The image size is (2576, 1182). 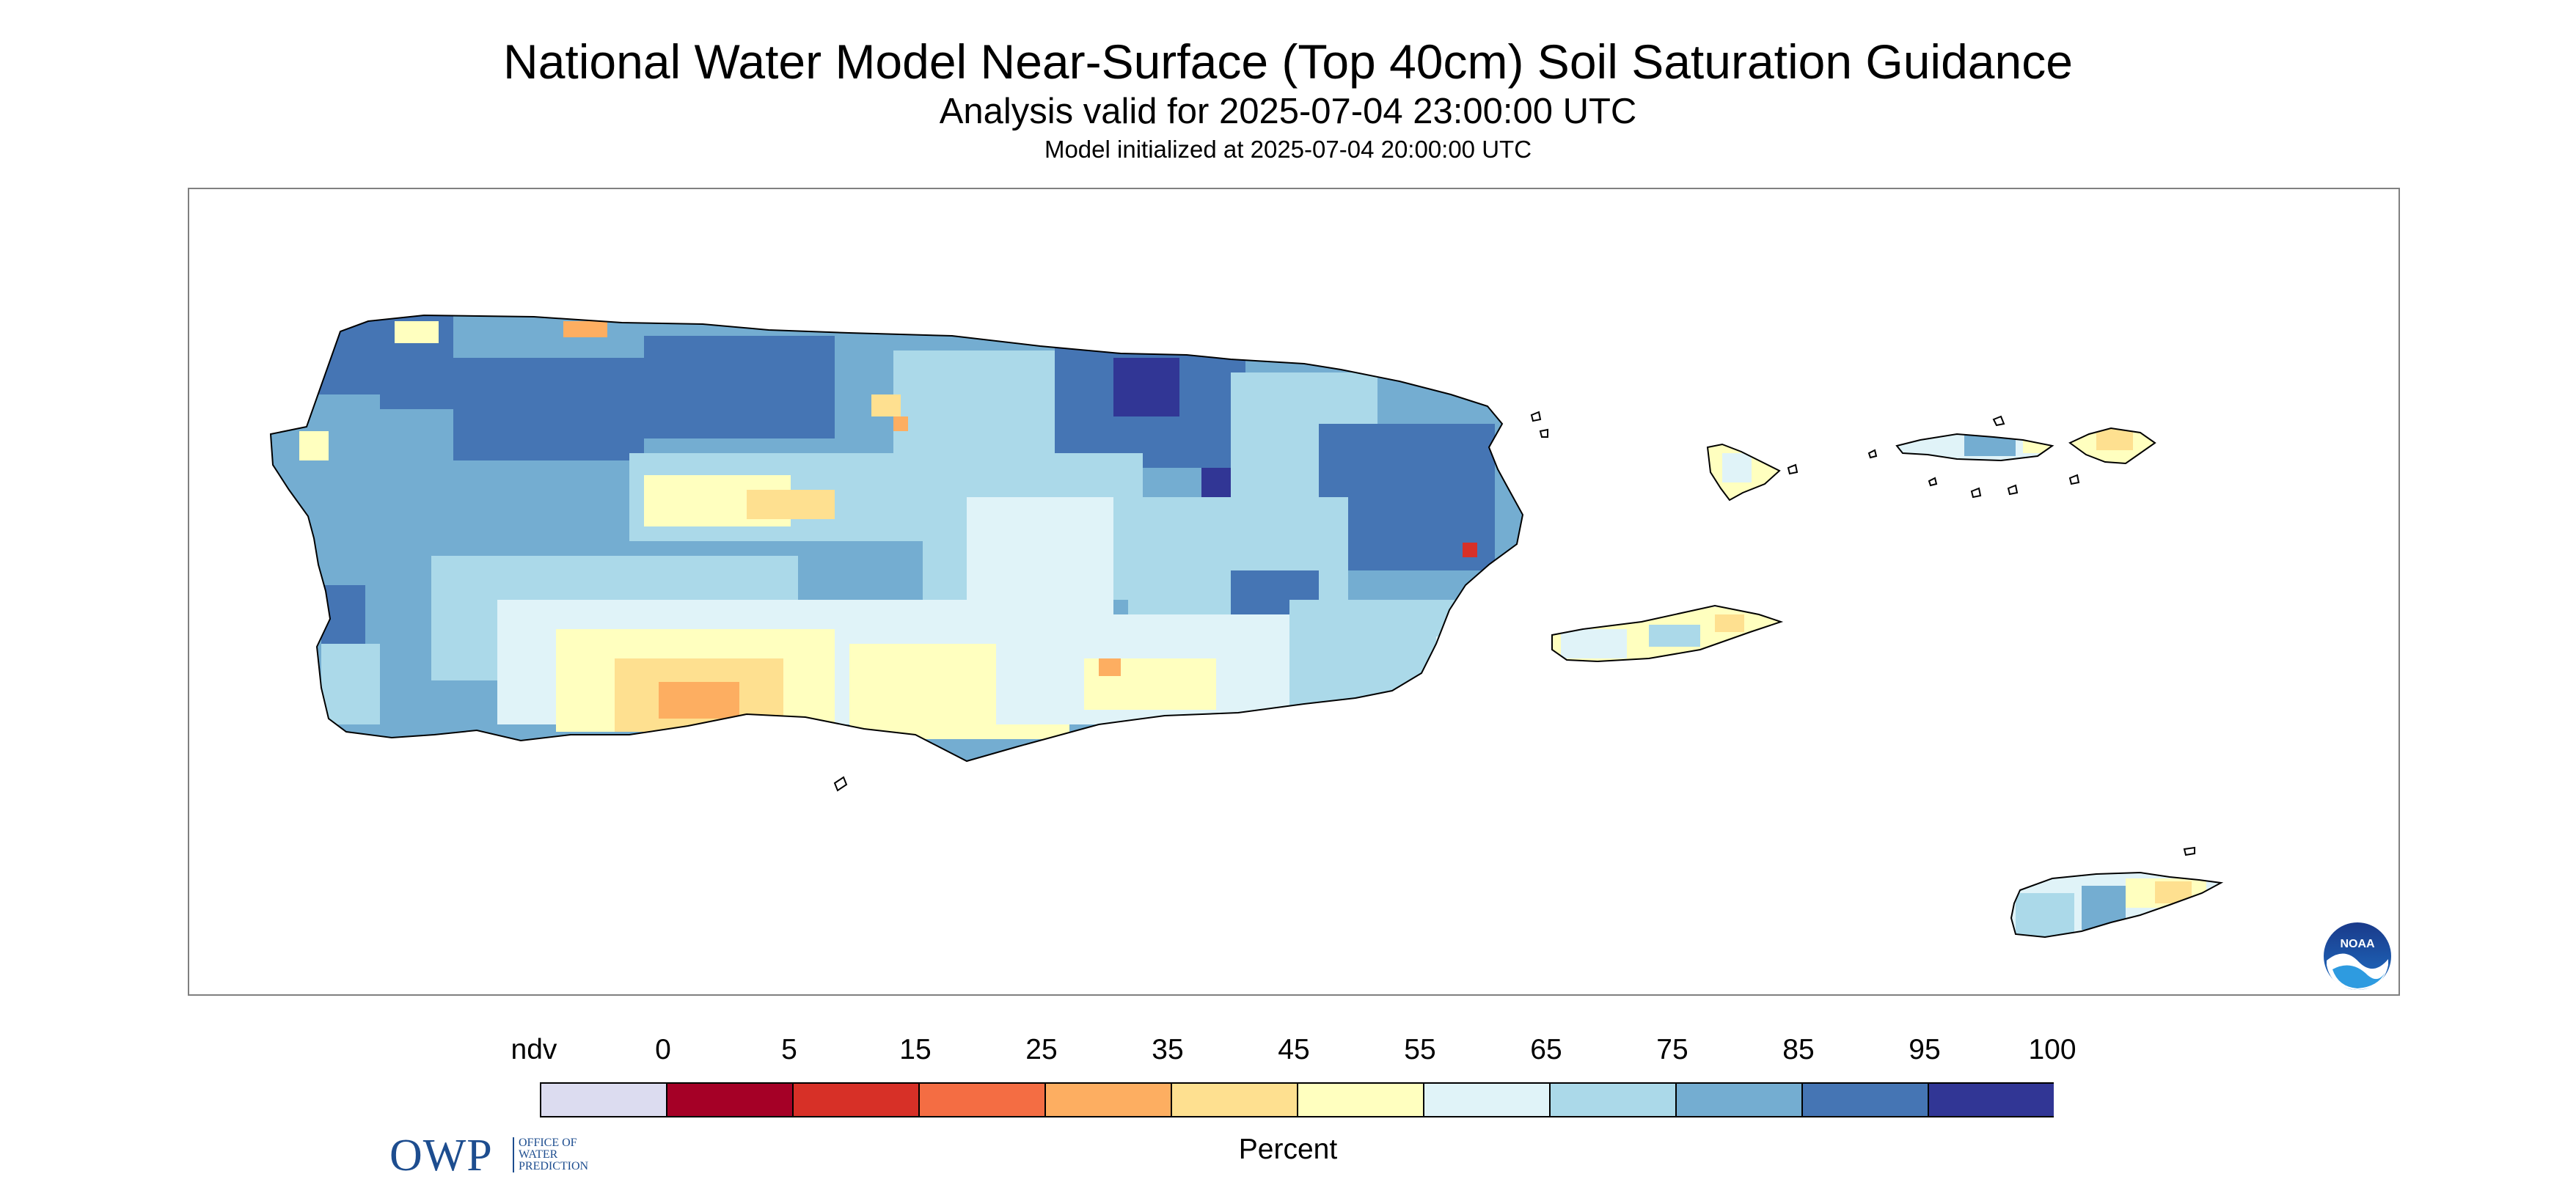 What do you see at coordinates (1420, 1049) in the screenshot?
I see `legend-tick: 55` at bounding box center [1420, 1049].